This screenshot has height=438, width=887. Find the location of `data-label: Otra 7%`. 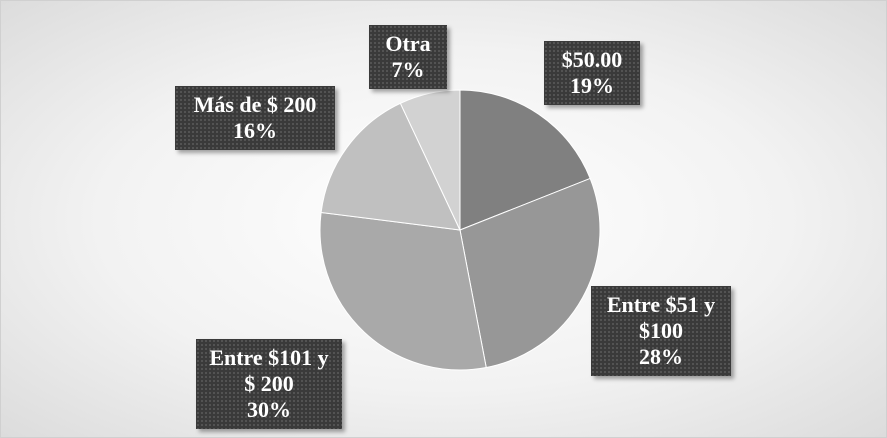

data-label: Otra 7% is located at coordinates (408, 57).